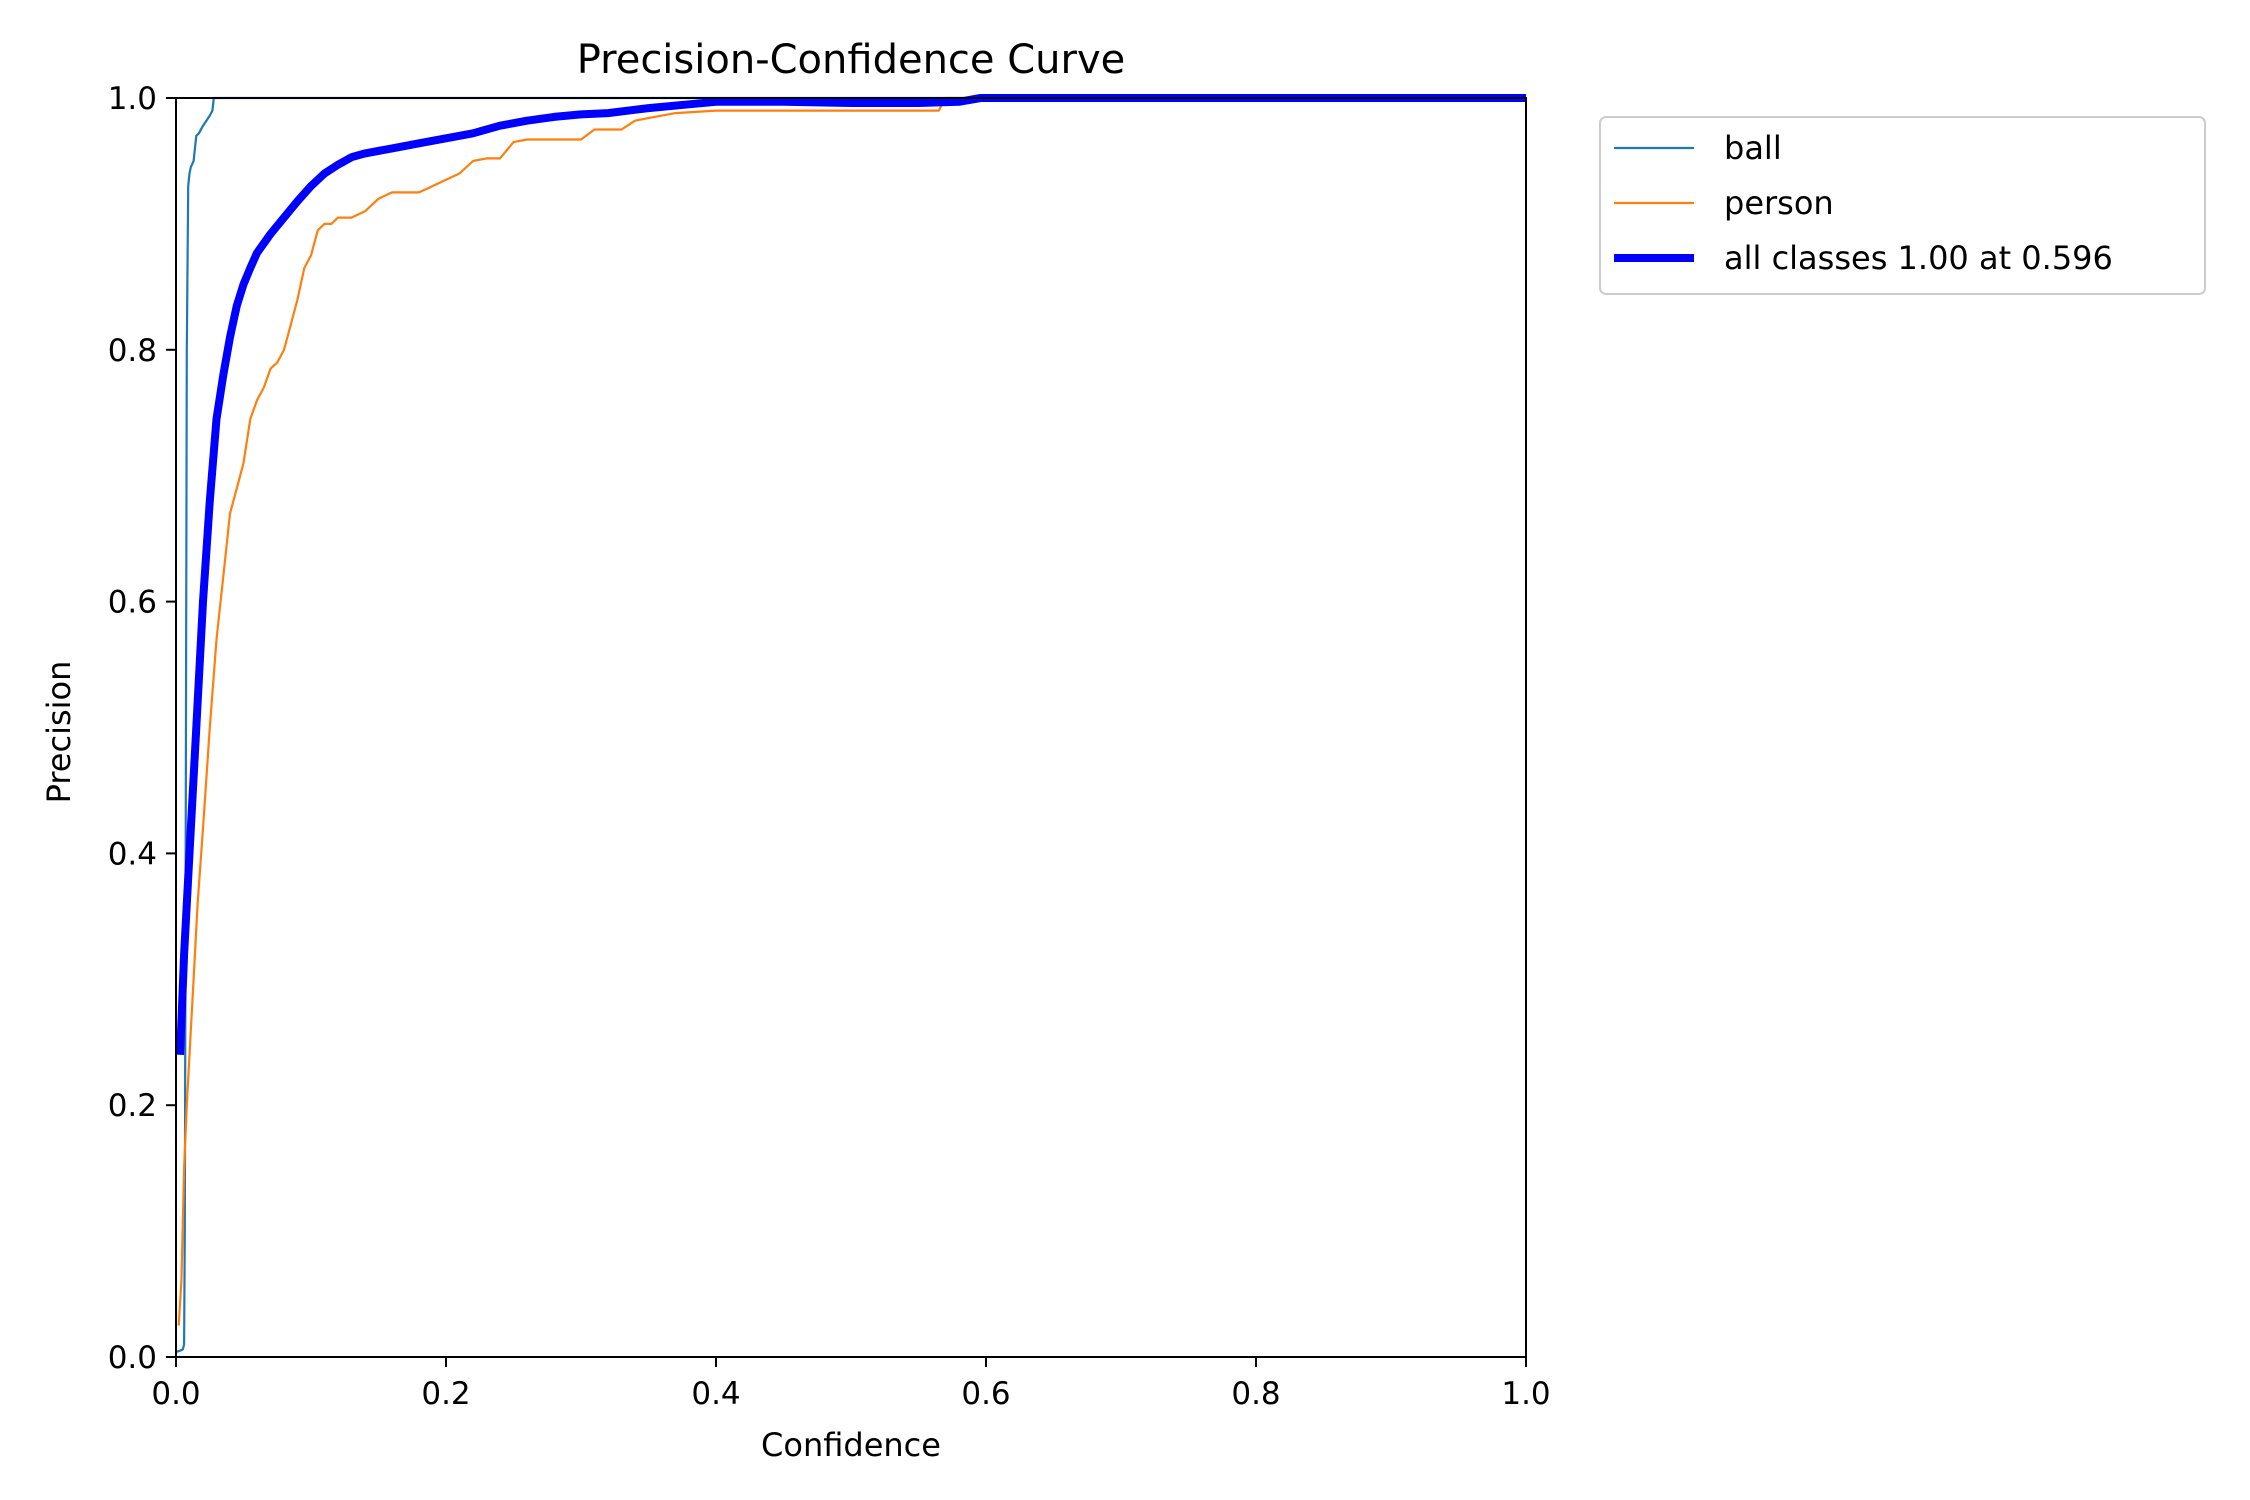  Describe the element at coordinates (59, 732) in the screenshot. I see `y-axis-label: Precision` at that location.